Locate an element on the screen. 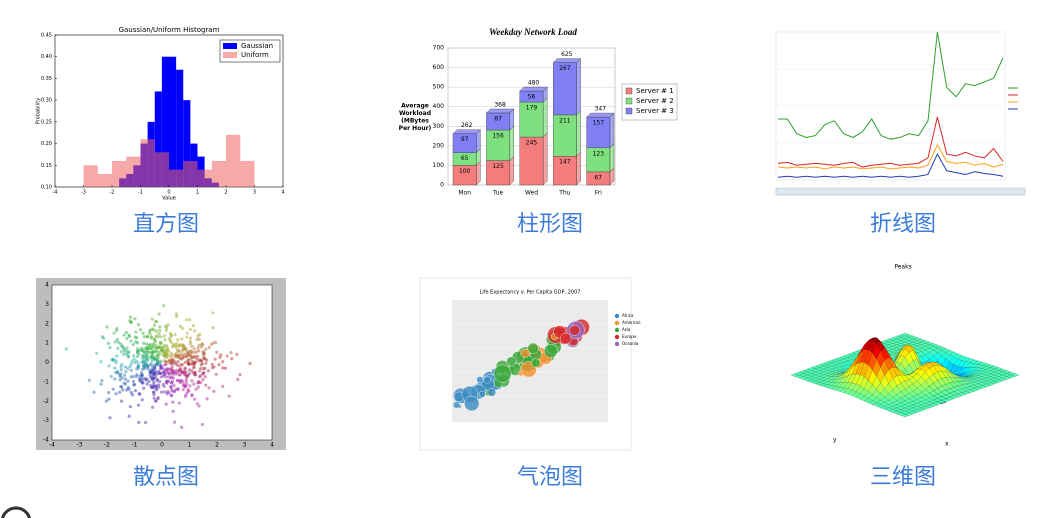  total-label: 625 is located at coordinates (567, 54).